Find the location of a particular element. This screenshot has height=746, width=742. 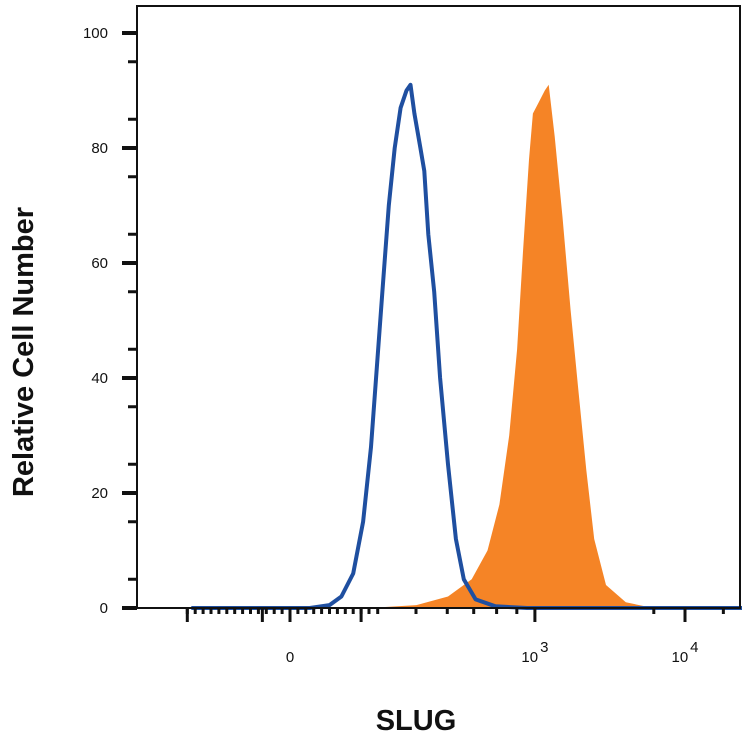

x-tick-label: 0 is located at coordinates (290, 657).